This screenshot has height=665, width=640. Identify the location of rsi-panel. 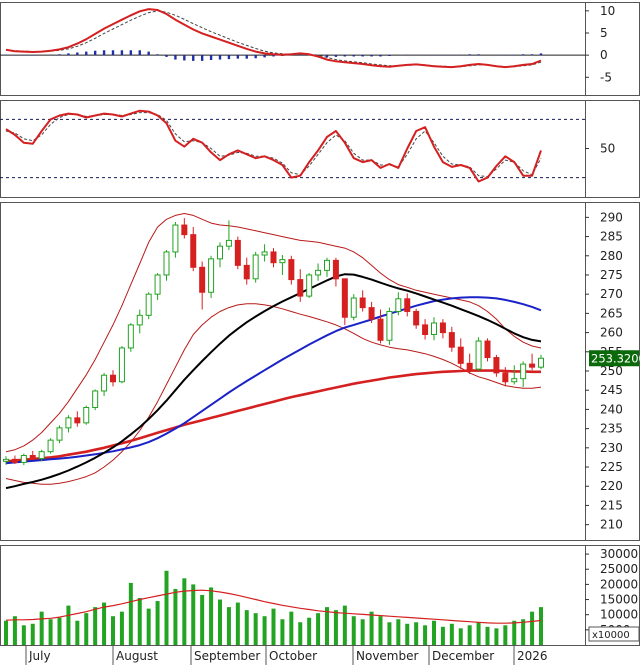
(292, 146).